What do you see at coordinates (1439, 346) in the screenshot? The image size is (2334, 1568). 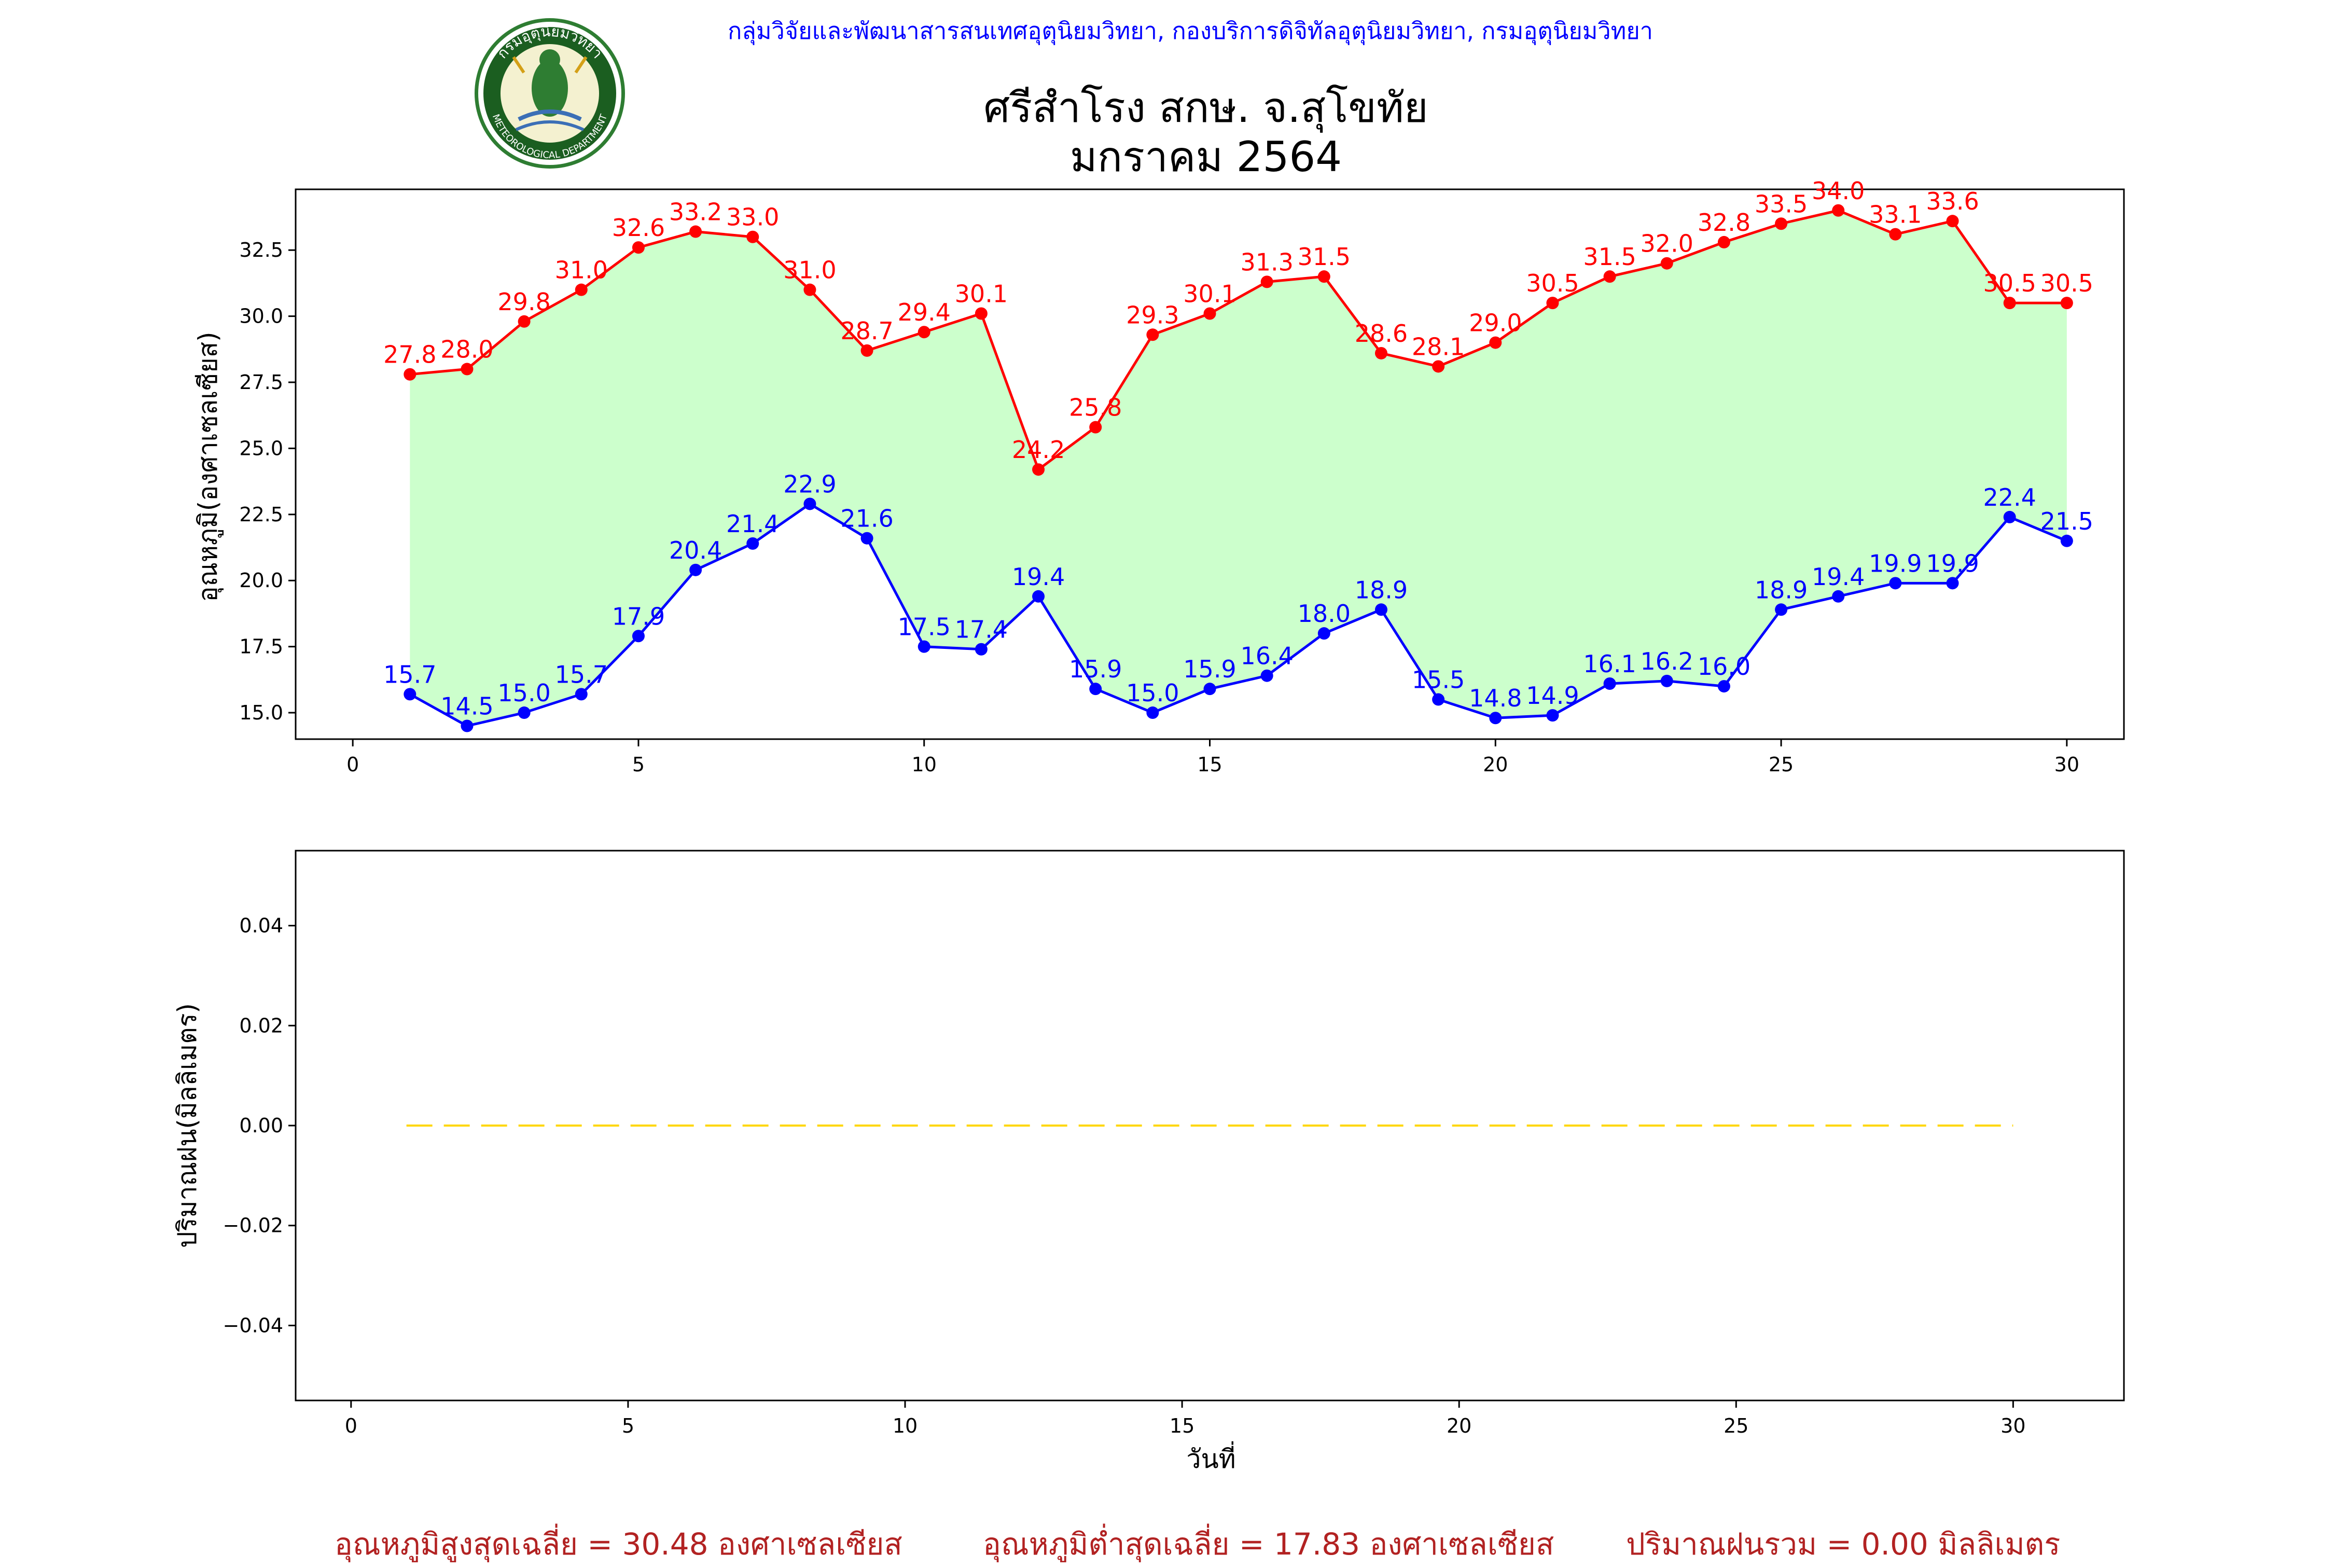 I see `data-label-max: 28.1` at bounding box center [1439, 346].